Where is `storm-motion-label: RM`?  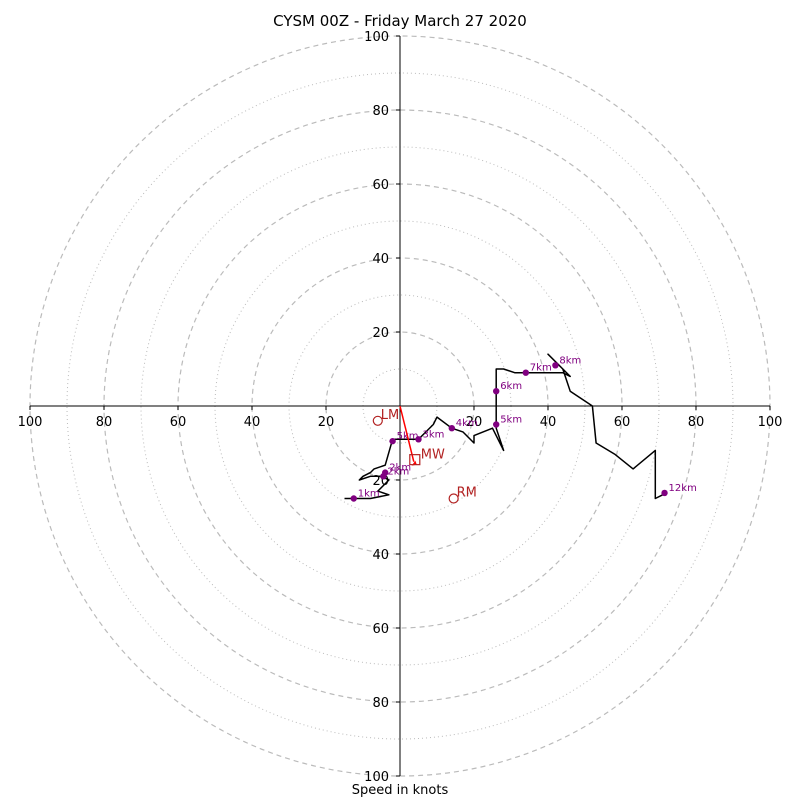
storm-motion-label: RM is located at coordinates (467, 493).